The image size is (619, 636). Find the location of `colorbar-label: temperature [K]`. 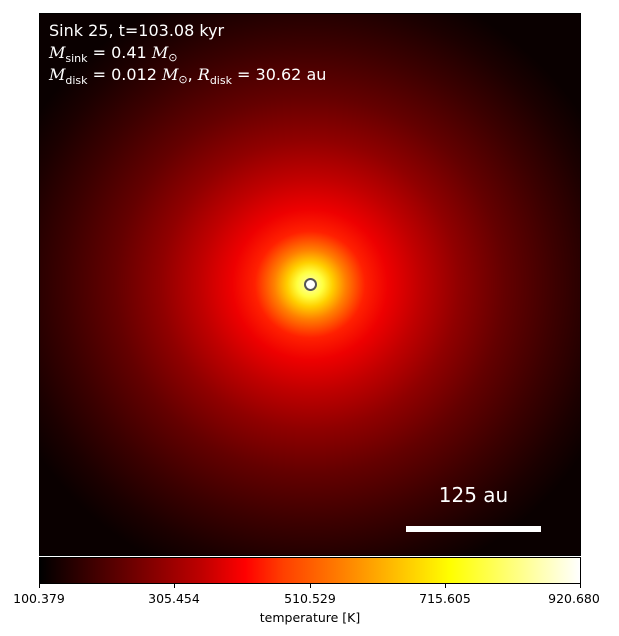

colorbar-label: temperature [K] is located at coordinates (310, 617).